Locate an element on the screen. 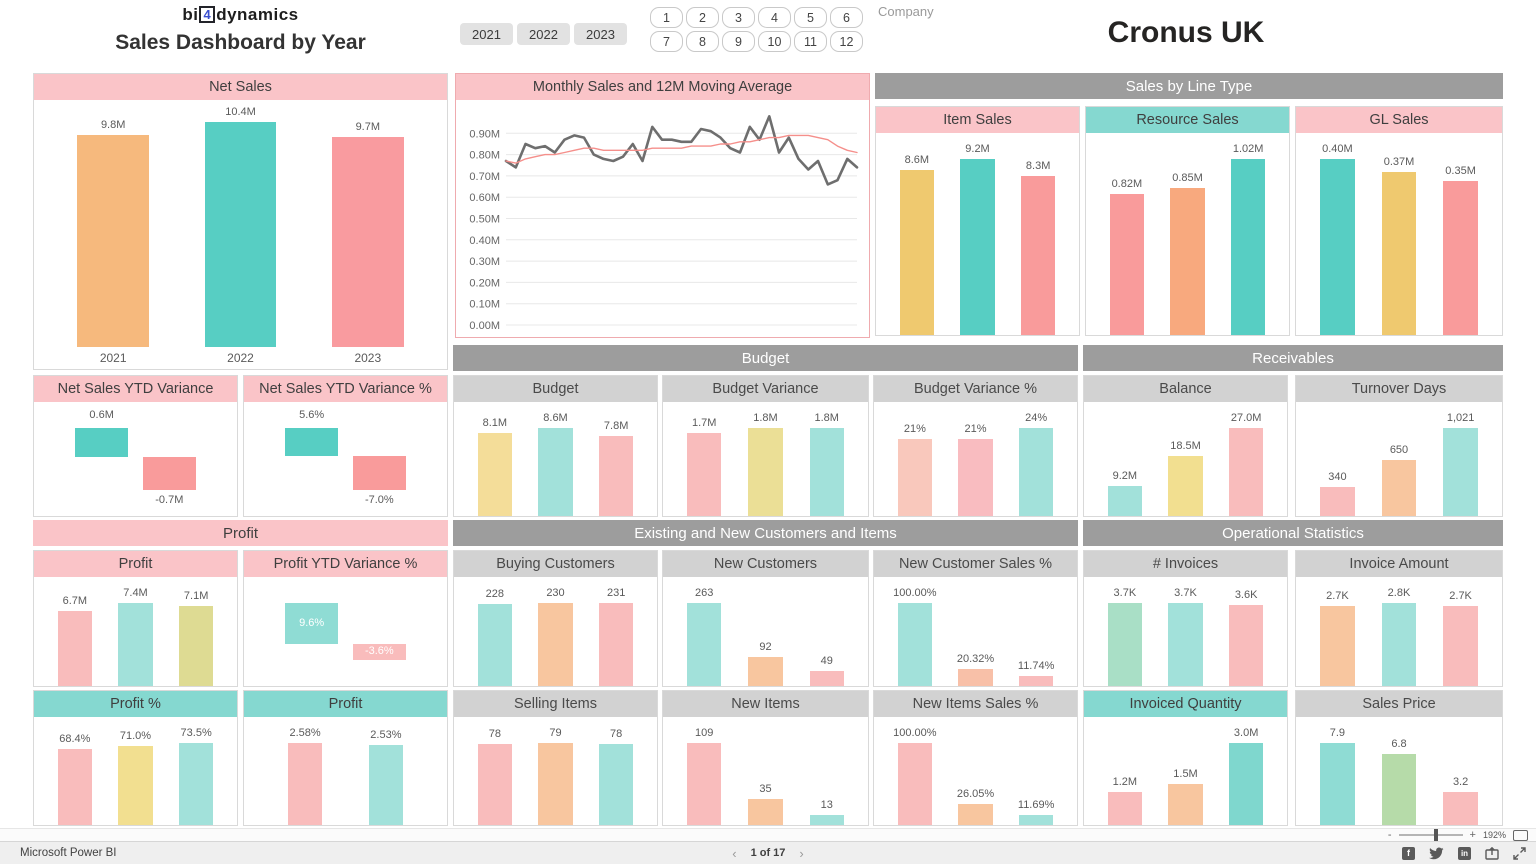 The width and height of the screenshot is (1536, 864). twitter-icon is located at coordinates (1436, 853).